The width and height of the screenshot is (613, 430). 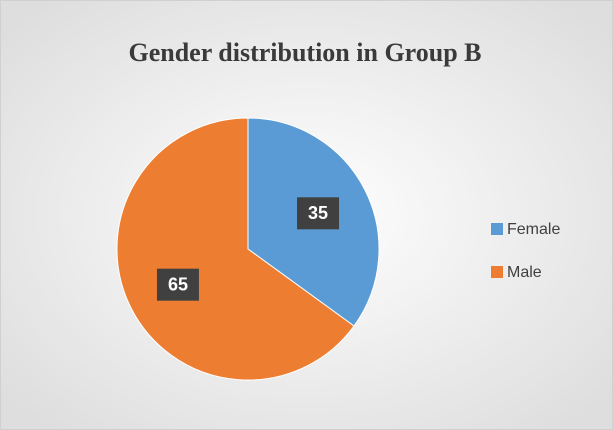 I want to click on data-label: 65, so click(x=178, y=284).